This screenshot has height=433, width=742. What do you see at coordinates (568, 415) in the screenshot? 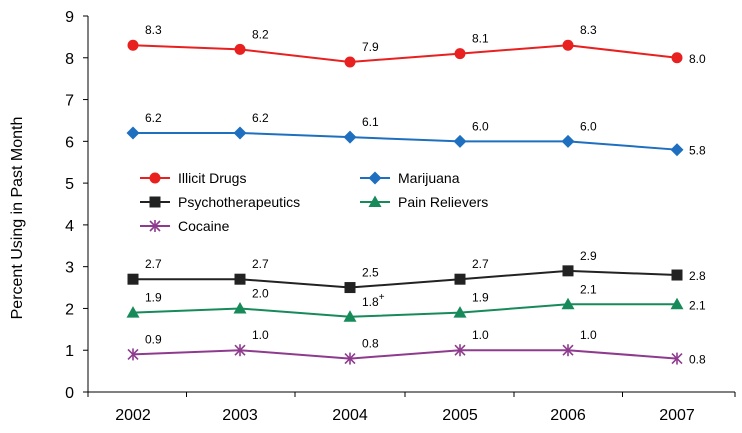
I see `x-tick-label: 2006` at bounding box center [568, 415].